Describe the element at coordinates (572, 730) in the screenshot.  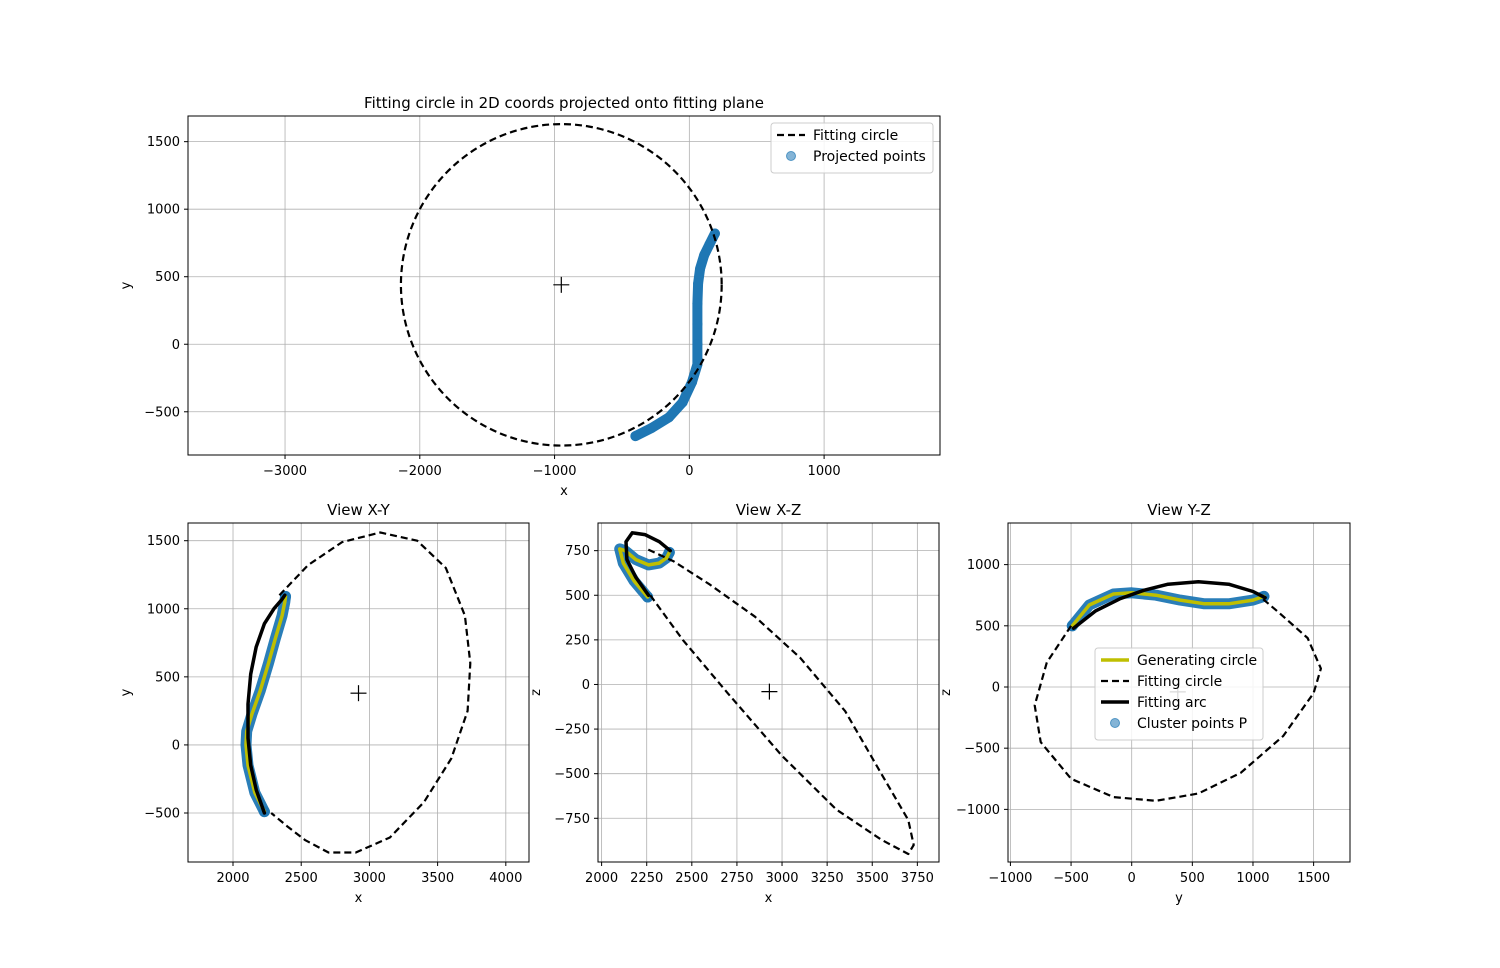
I see `y-tick-label: −250` at that location.